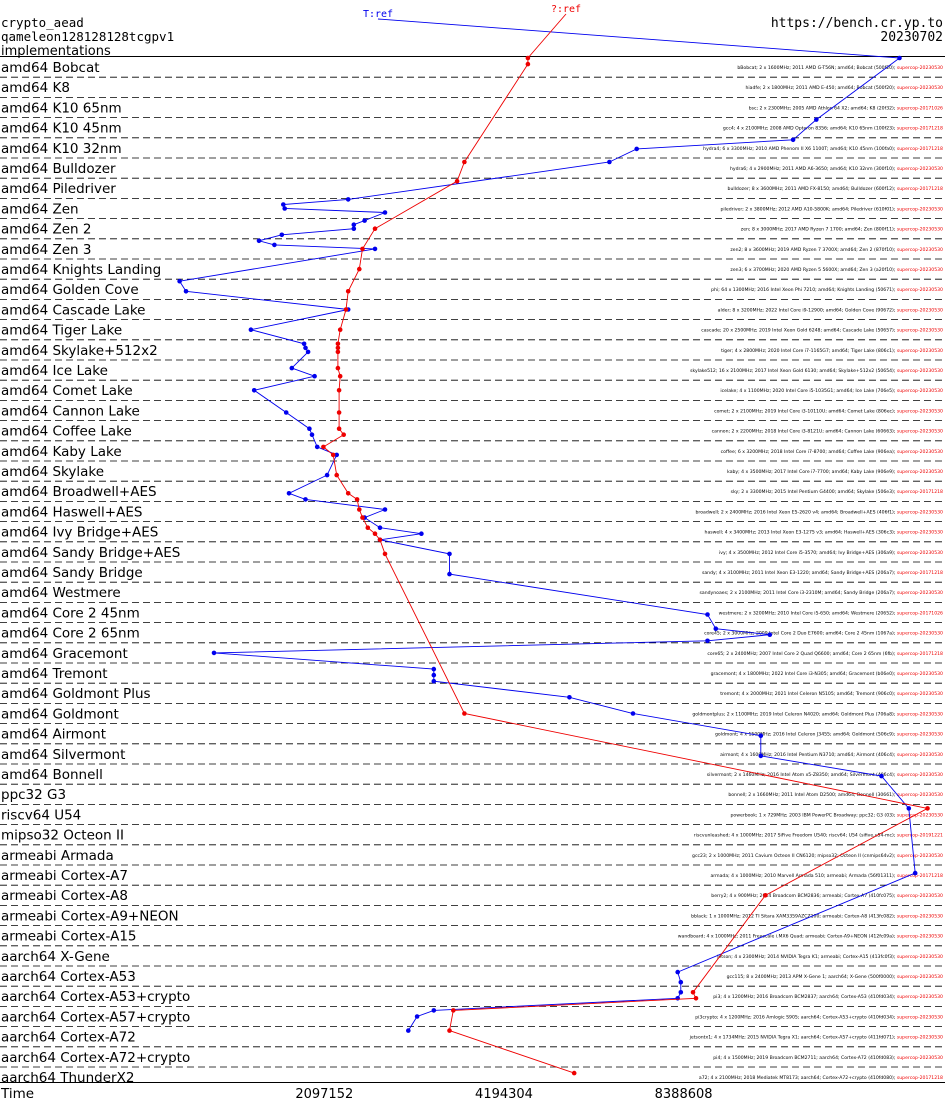  I want to click on category-label: aarch64 X-Gene, so click(55, 957).